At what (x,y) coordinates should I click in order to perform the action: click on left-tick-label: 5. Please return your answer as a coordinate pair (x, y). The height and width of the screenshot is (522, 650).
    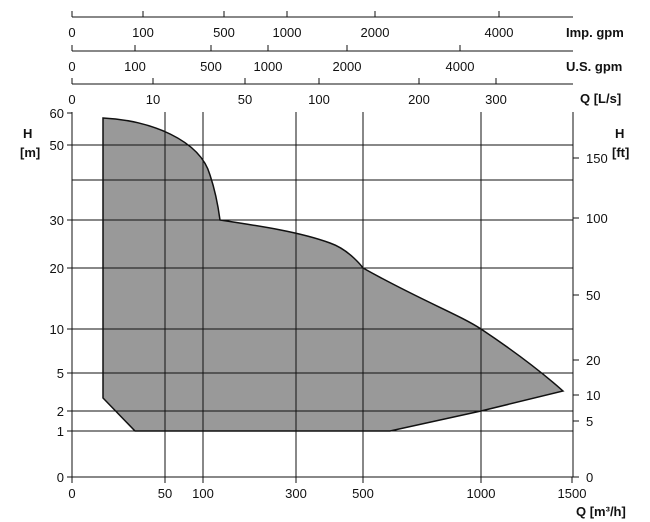
    Looking at the image, I should click on (60, 373).